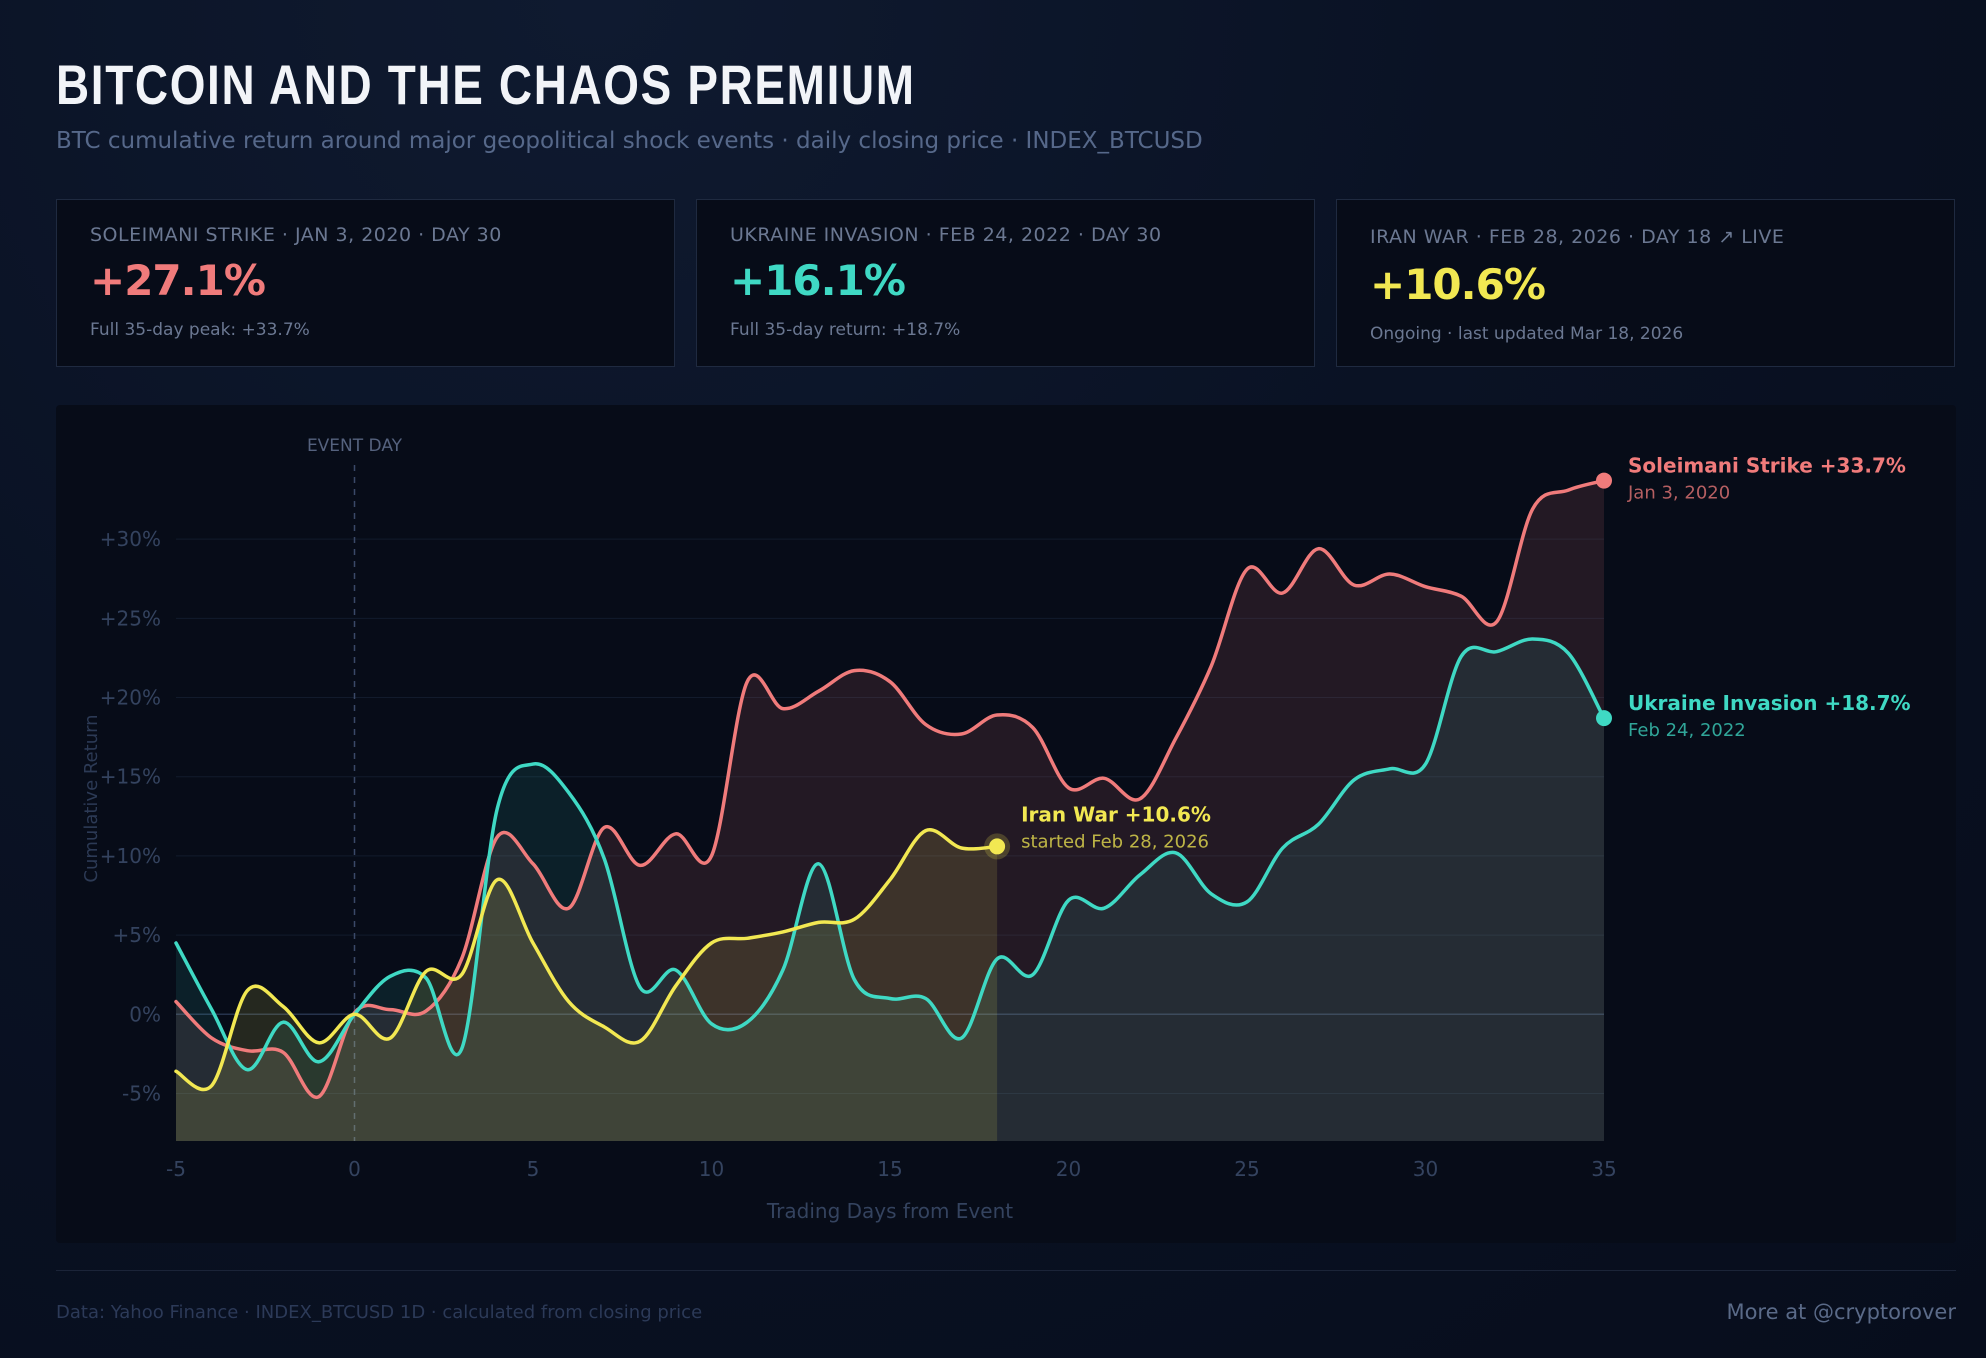 The width and height of the screenshot is (1986, 1358). Describe the element at coordinates (1603, 1169) in the screenshot. I see `x-tick-label: 35` at that location.